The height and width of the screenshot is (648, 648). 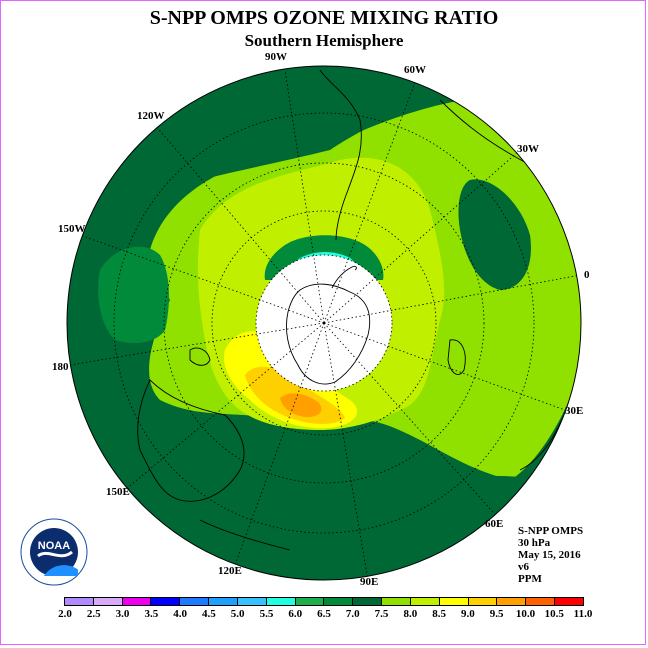 I want to click on legend-tick-label: 10.5, so click(x=554, y=614).